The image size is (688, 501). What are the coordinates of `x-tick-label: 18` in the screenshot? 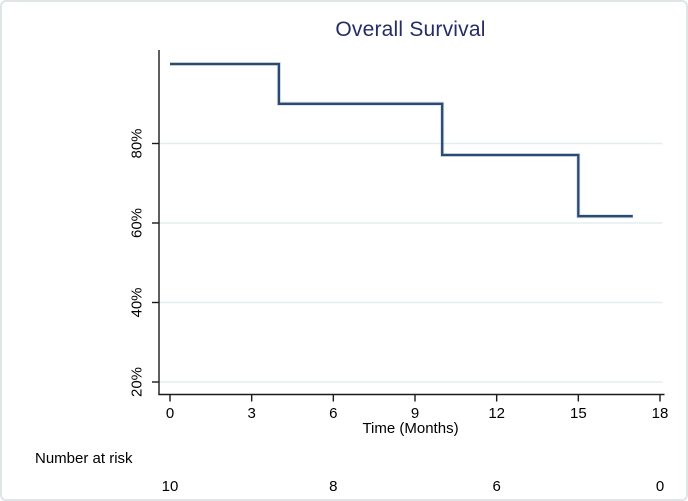 It's located at (660, 413).